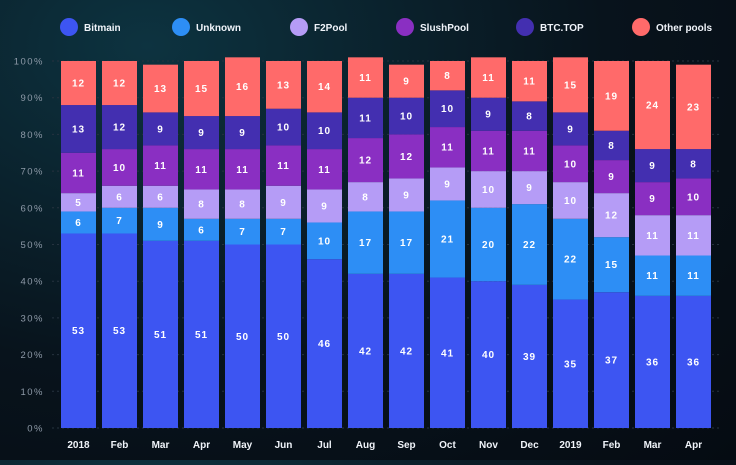 The image size is (736, 465). I want to click on data-label: 15, so click(201, 89).